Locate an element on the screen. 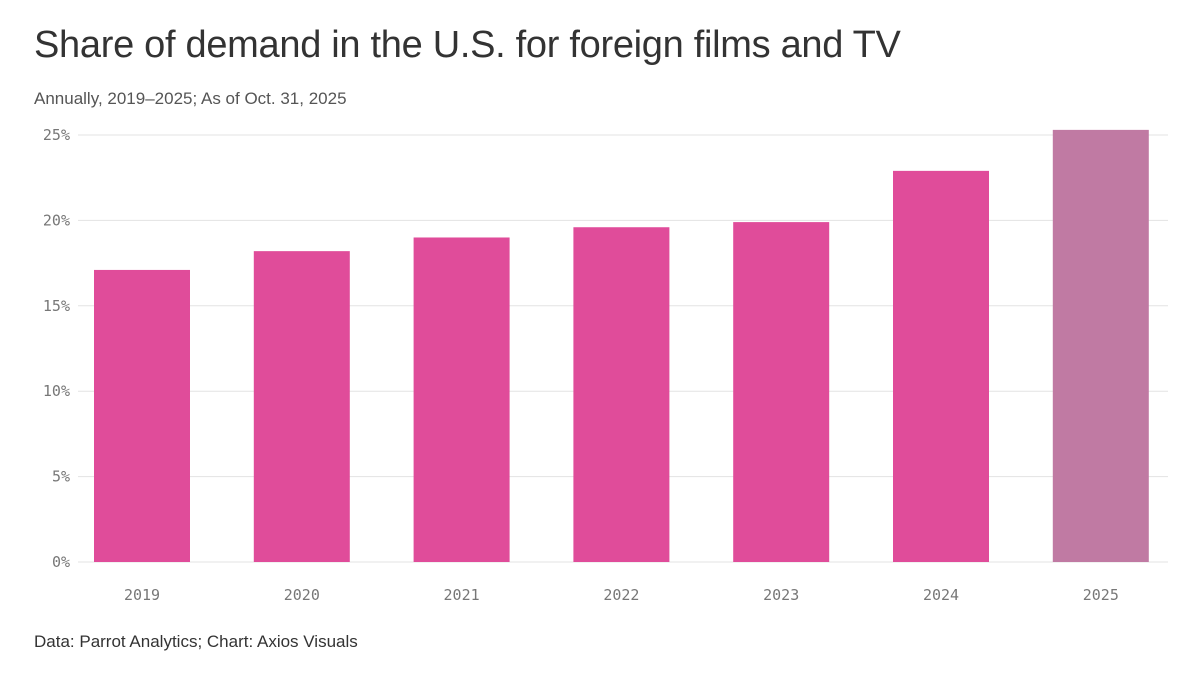 The height and width of the screenshot is (681, 1200). bar-2021 is located at coordinates (461, 400).